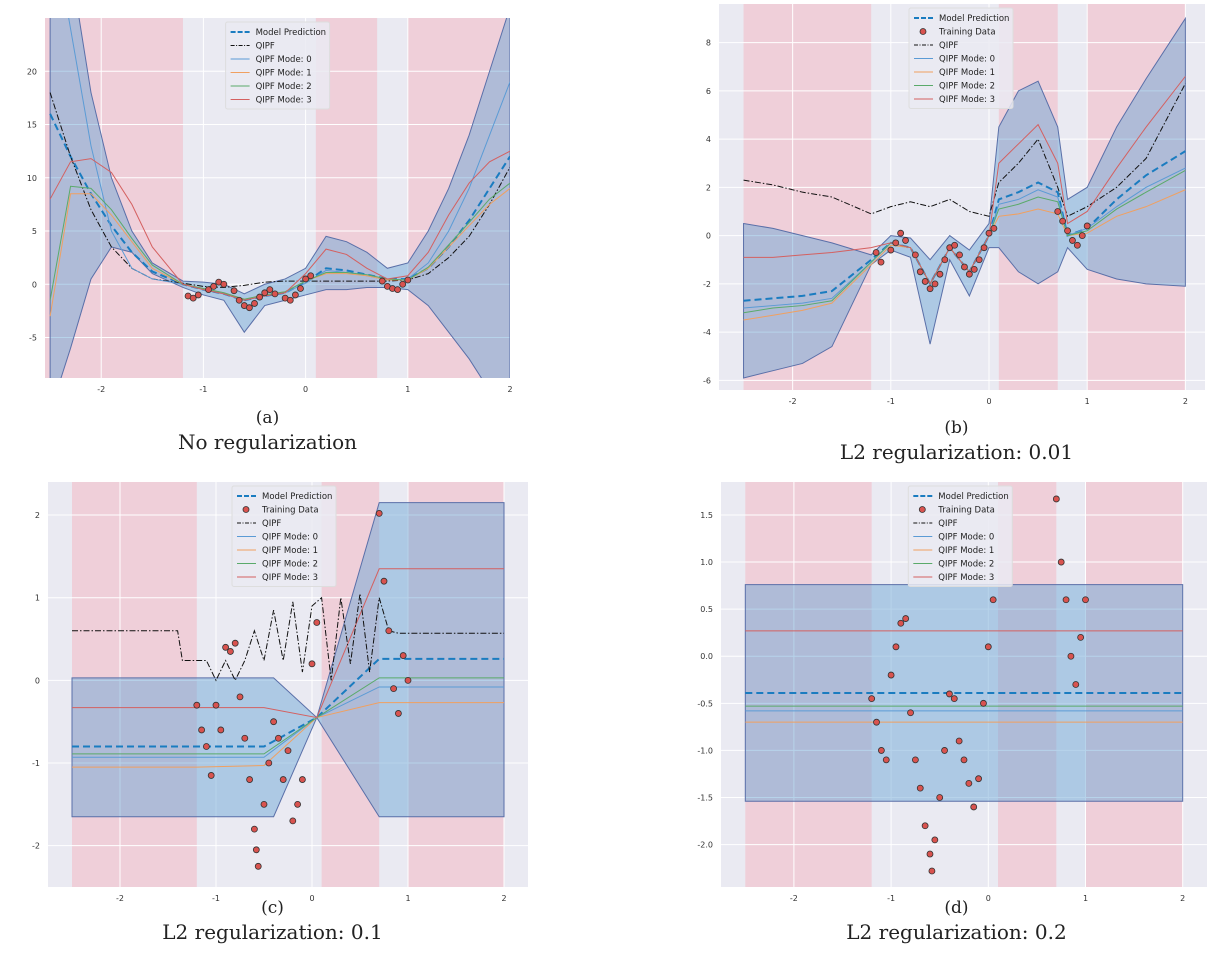 The width and height of the screenshot is (1222, 956). I want to click on caption-b: (b) L2 regularization: 0.01, so click(936, 441).